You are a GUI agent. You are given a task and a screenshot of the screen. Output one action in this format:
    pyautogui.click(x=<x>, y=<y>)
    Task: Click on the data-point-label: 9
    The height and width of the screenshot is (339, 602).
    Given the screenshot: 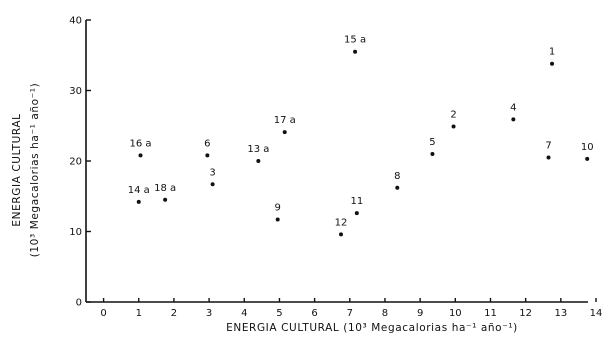 What is the action you would take?
    pyautogui.click(x=278, y=208)
    